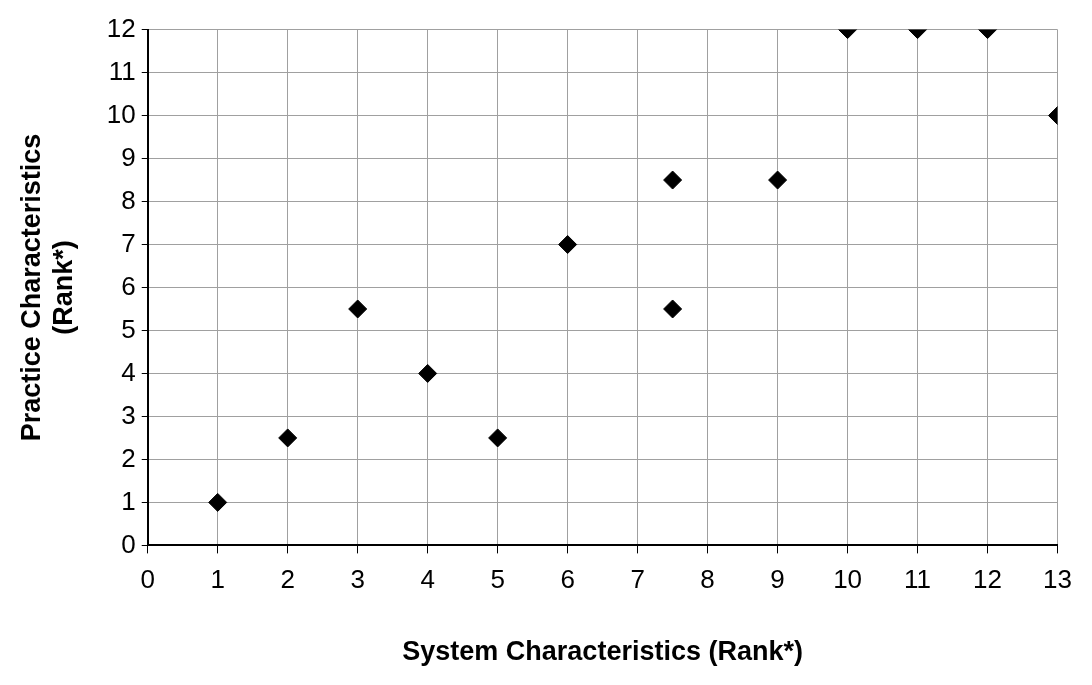  What do you see at coordinates (128, 543) in the screenshot?
I see `y-tick-label: 0` at bounding box center [128, 543].